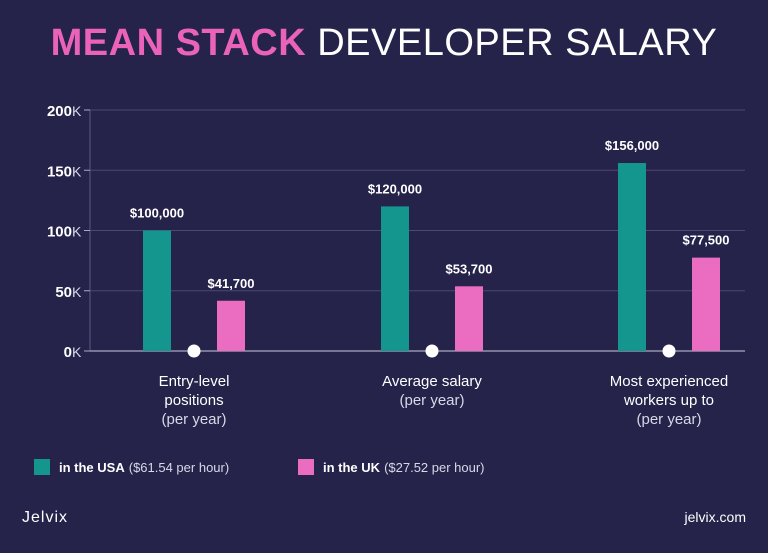 The width and height of the screenshot is (768, 553). Describe the element at coordinates (706, 240) in the screenshot. I see `data-label-uk: $77,500` at that location.